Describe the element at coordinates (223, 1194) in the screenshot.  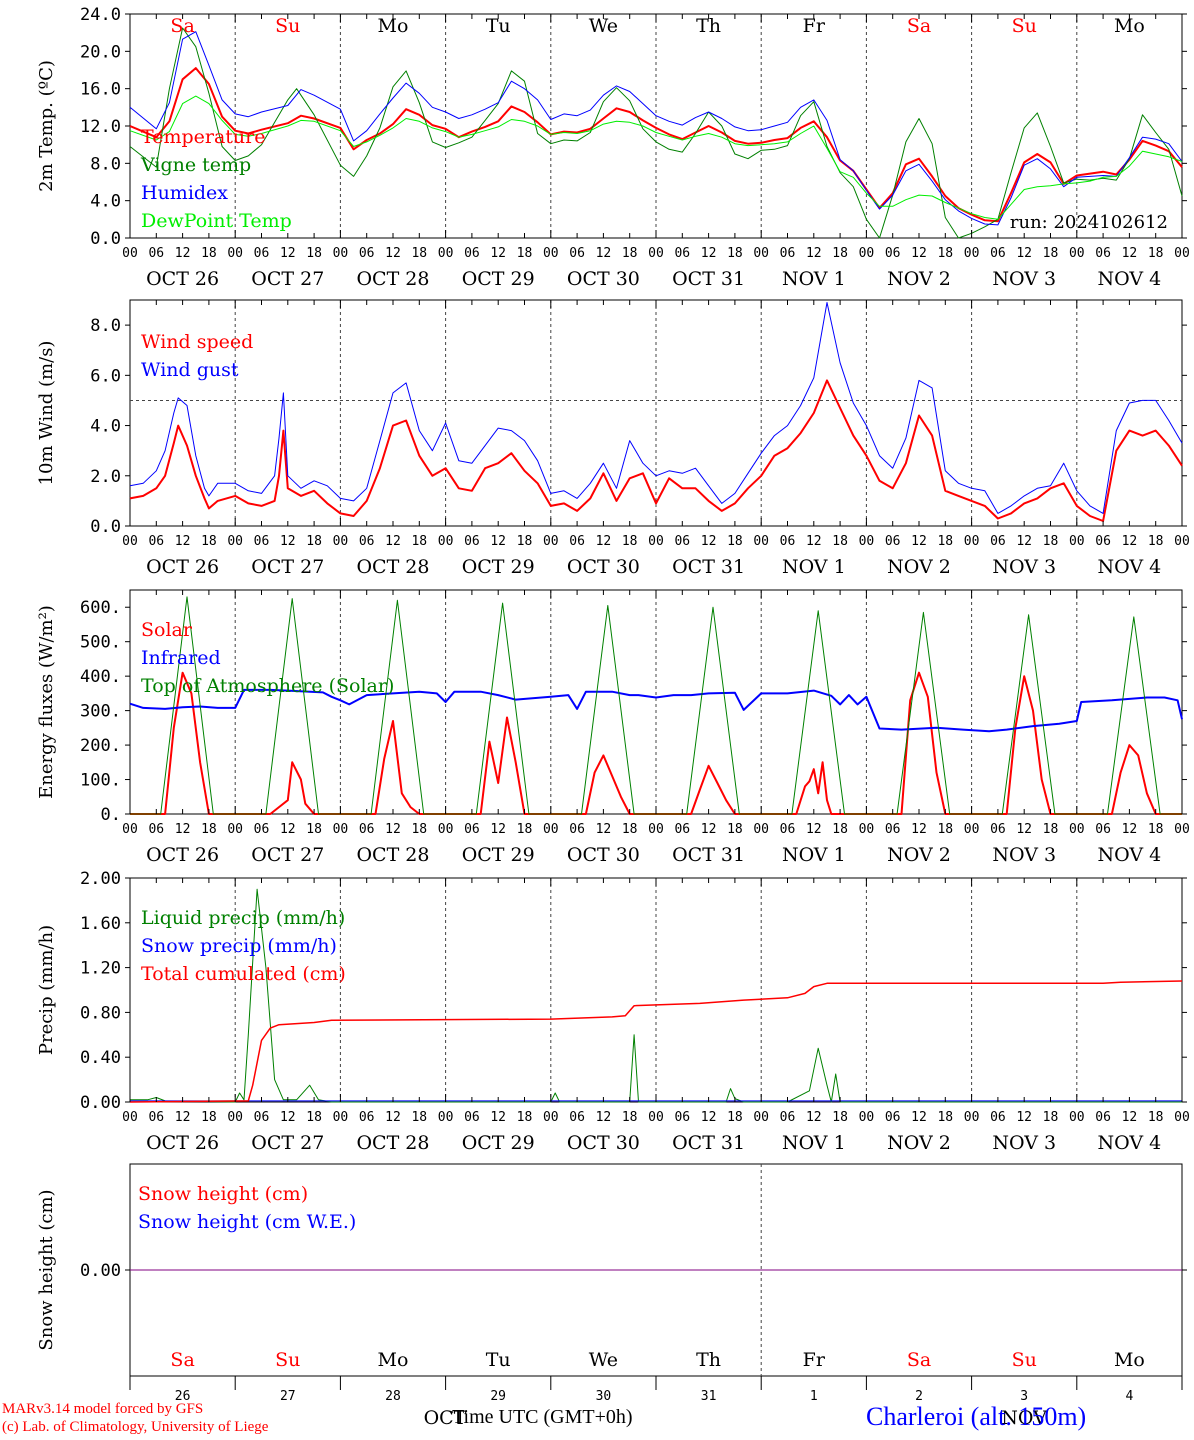
I see `legend-entry: Snow height (cm)` at that location.